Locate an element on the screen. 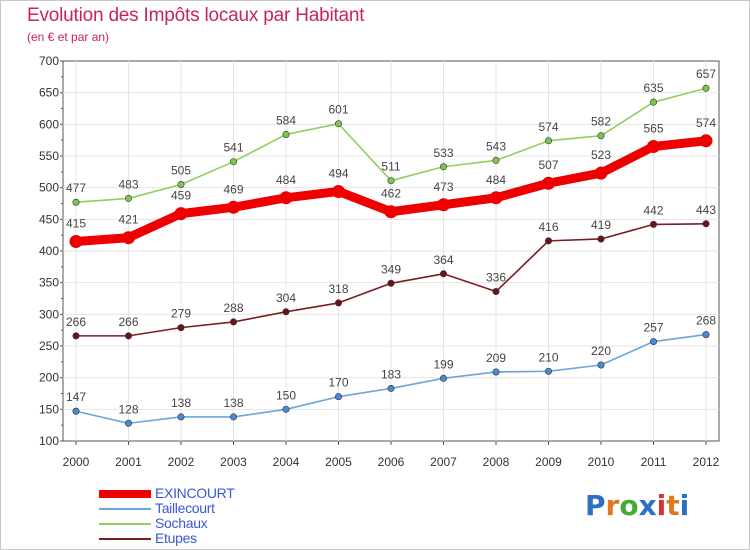  data-label-etupes: 318 is located at coordinates (338, 289).